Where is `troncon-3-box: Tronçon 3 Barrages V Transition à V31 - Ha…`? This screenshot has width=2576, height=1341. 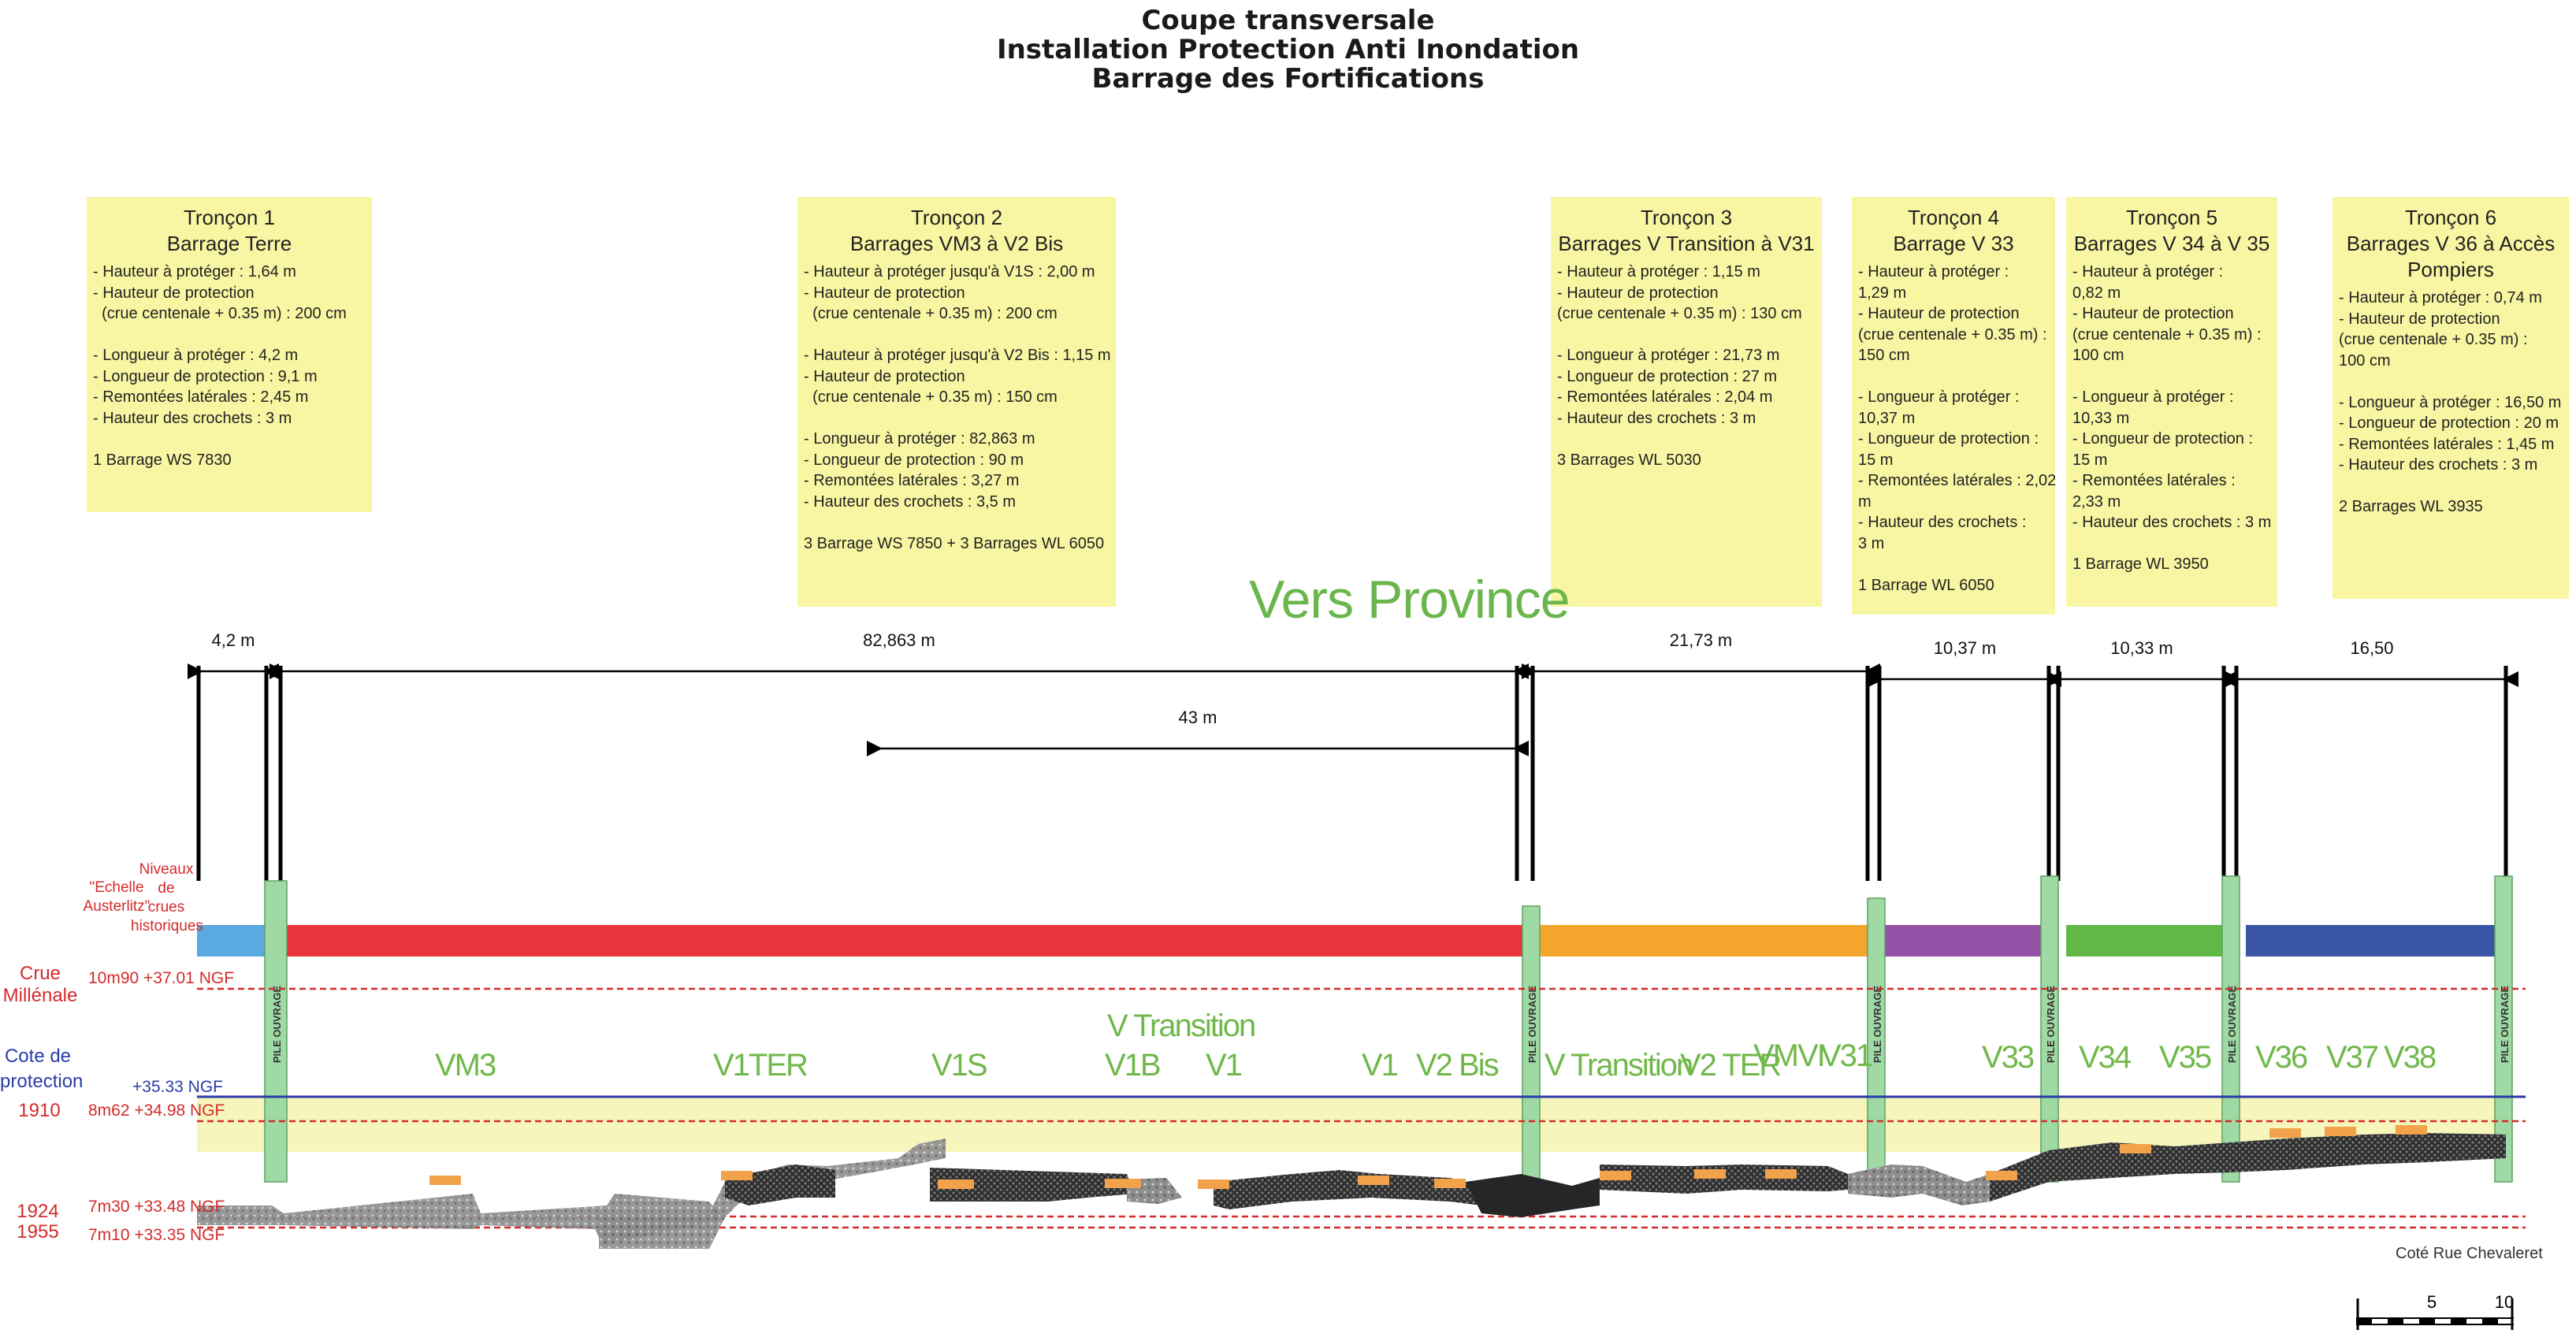
troncon-3-box: Tronçon 3 Barrages V Transition à V31 - Ha… is located at coordinates (1686, 402).